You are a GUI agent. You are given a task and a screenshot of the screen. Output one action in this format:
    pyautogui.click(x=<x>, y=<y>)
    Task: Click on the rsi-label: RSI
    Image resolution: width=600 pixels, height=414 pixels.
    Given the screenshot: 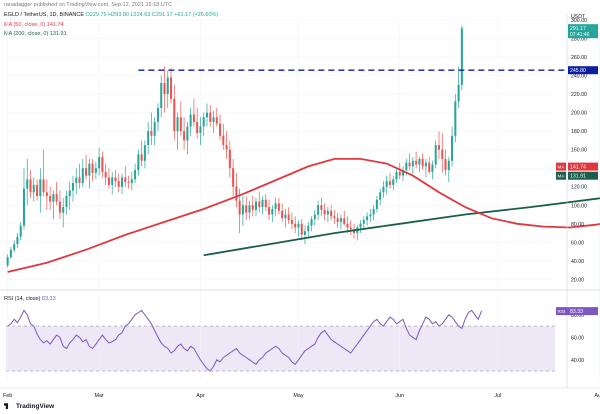 What is the action you would take?
    pyautogui.click(x=562, y=311)
    